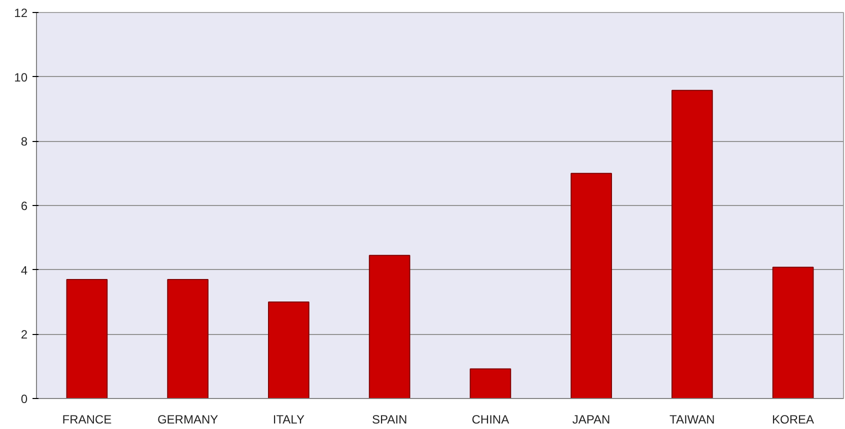  What do you see at coordinates (24, 335) in the screenshot?
I see `y-tick-label: 2` at bounding box center [24, 335].